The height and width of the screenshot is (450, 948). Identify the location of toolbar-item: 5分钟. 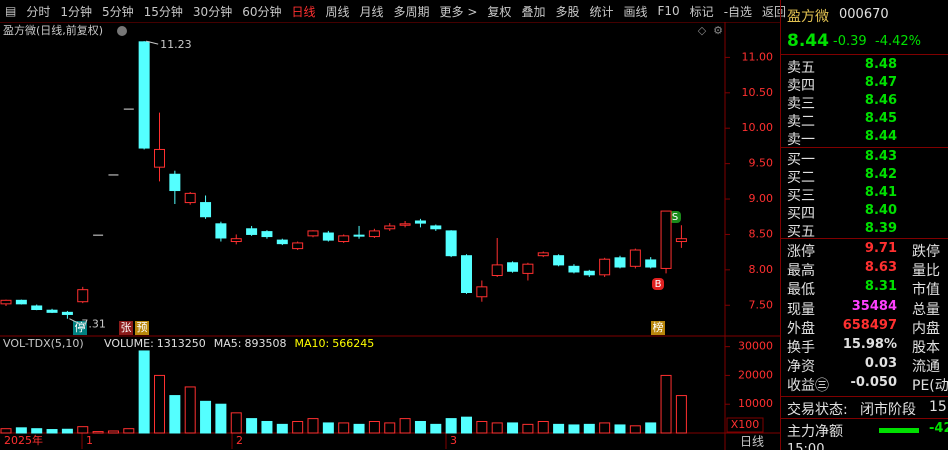
(118, 11).